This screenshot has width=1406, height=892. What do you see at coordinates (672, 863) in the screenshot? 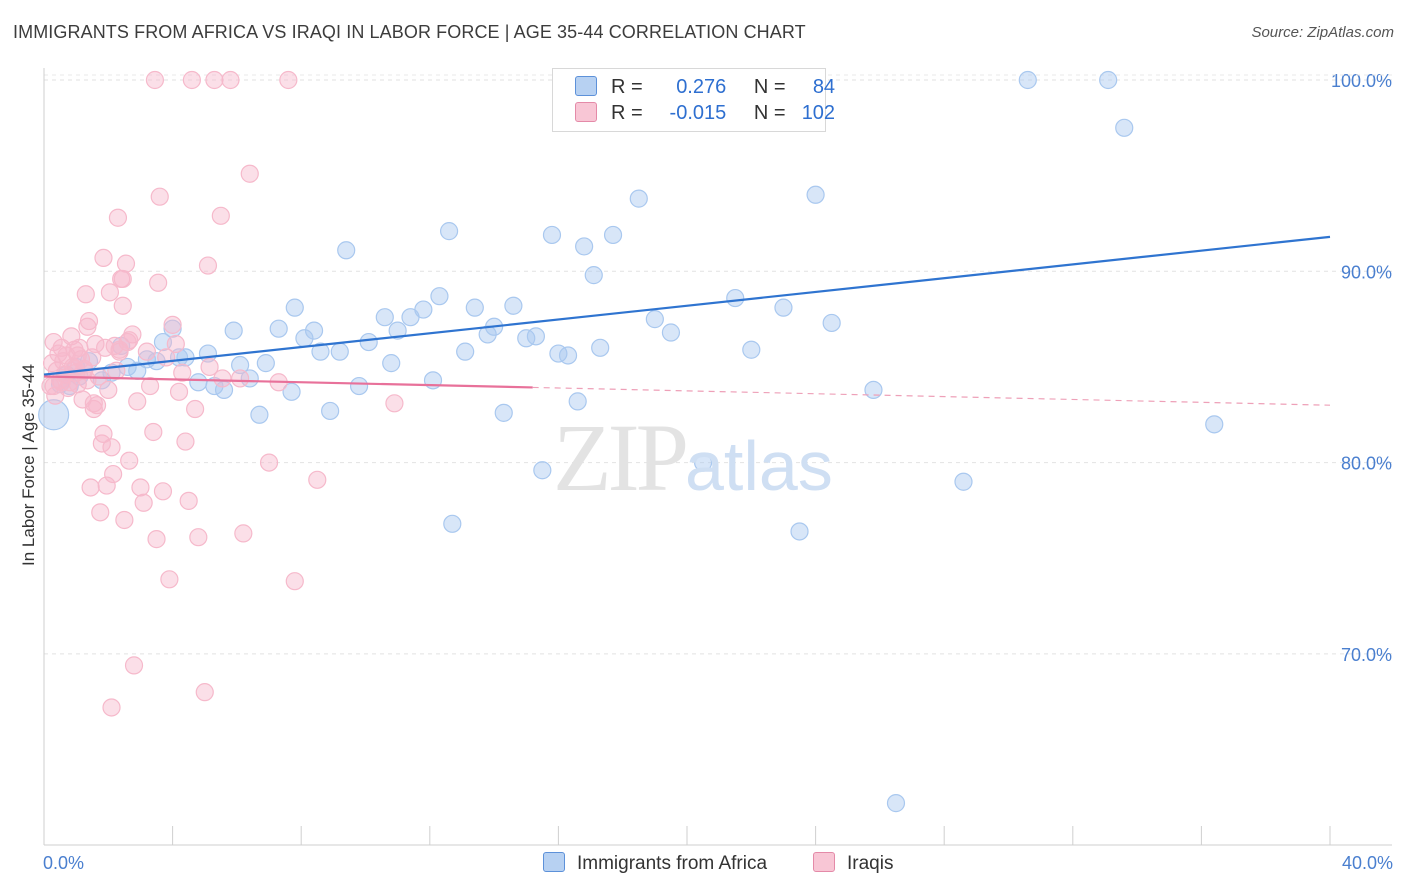
I see `bottom-legend-label-africa: Immigrants from Africa` at bounding box center [672, 863].